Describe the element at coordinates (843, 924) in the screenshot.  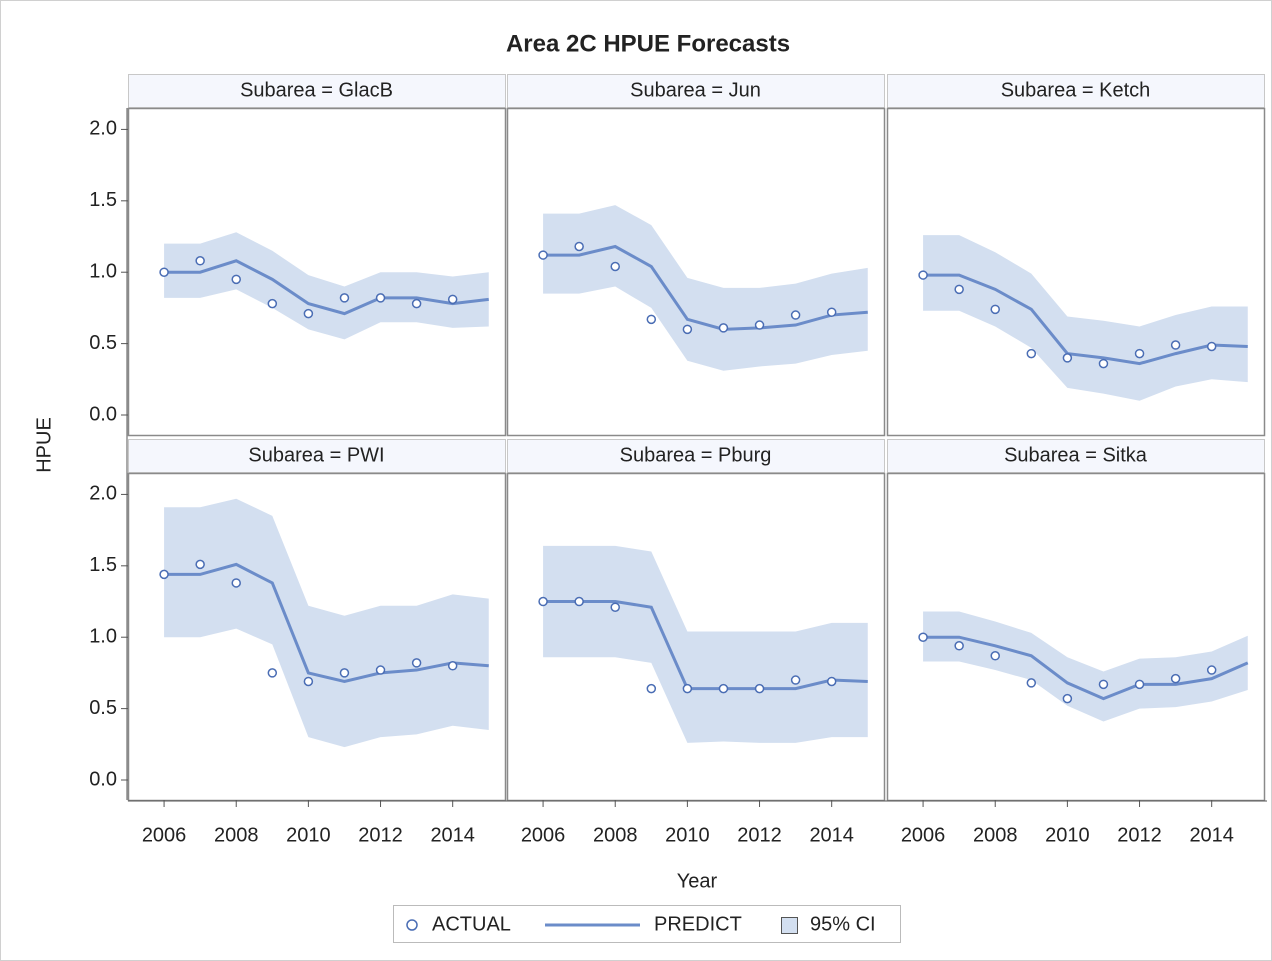
I see `legend-label: 95% CI` at that location.